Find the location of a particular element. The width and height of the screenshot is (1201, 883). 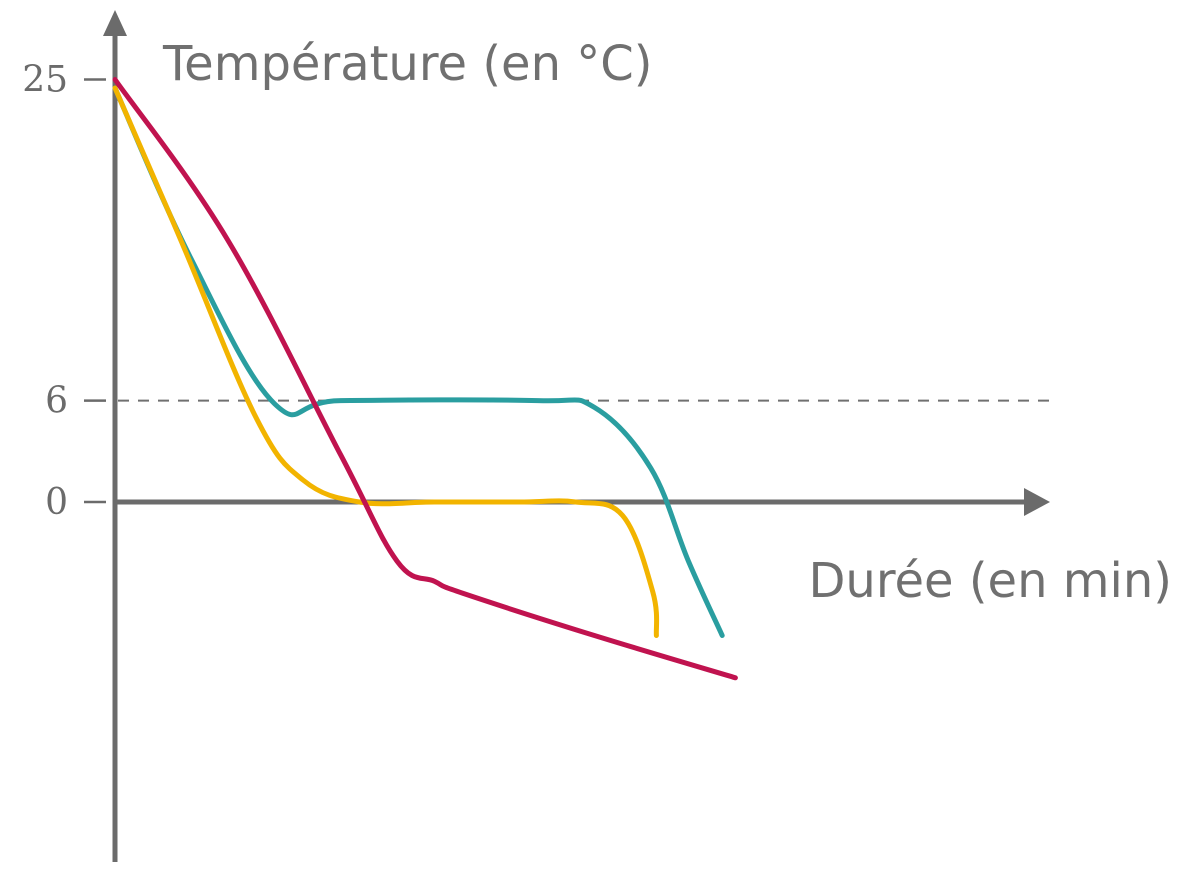

y-tick-label-0: 0 is located at coordinates (56, 502).